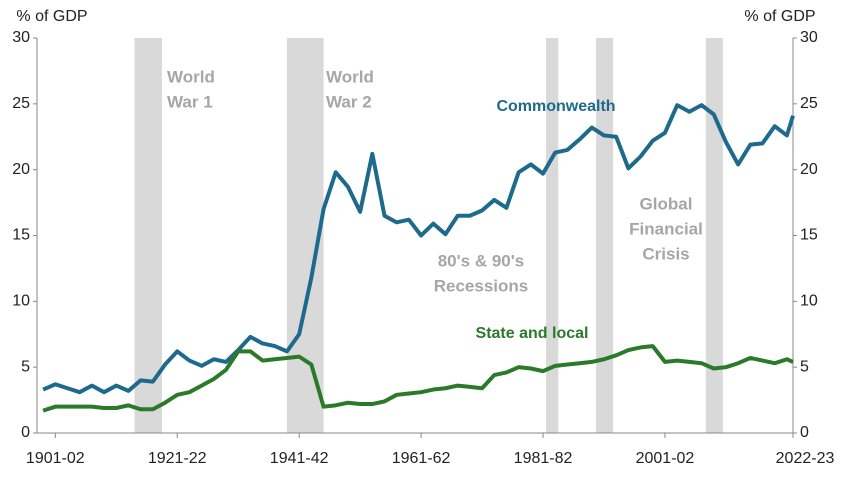  What do you see at coordinates (804, 432) in the screenshot?
I see `y2-tick-label: 0` at bounding box center [804, 432].